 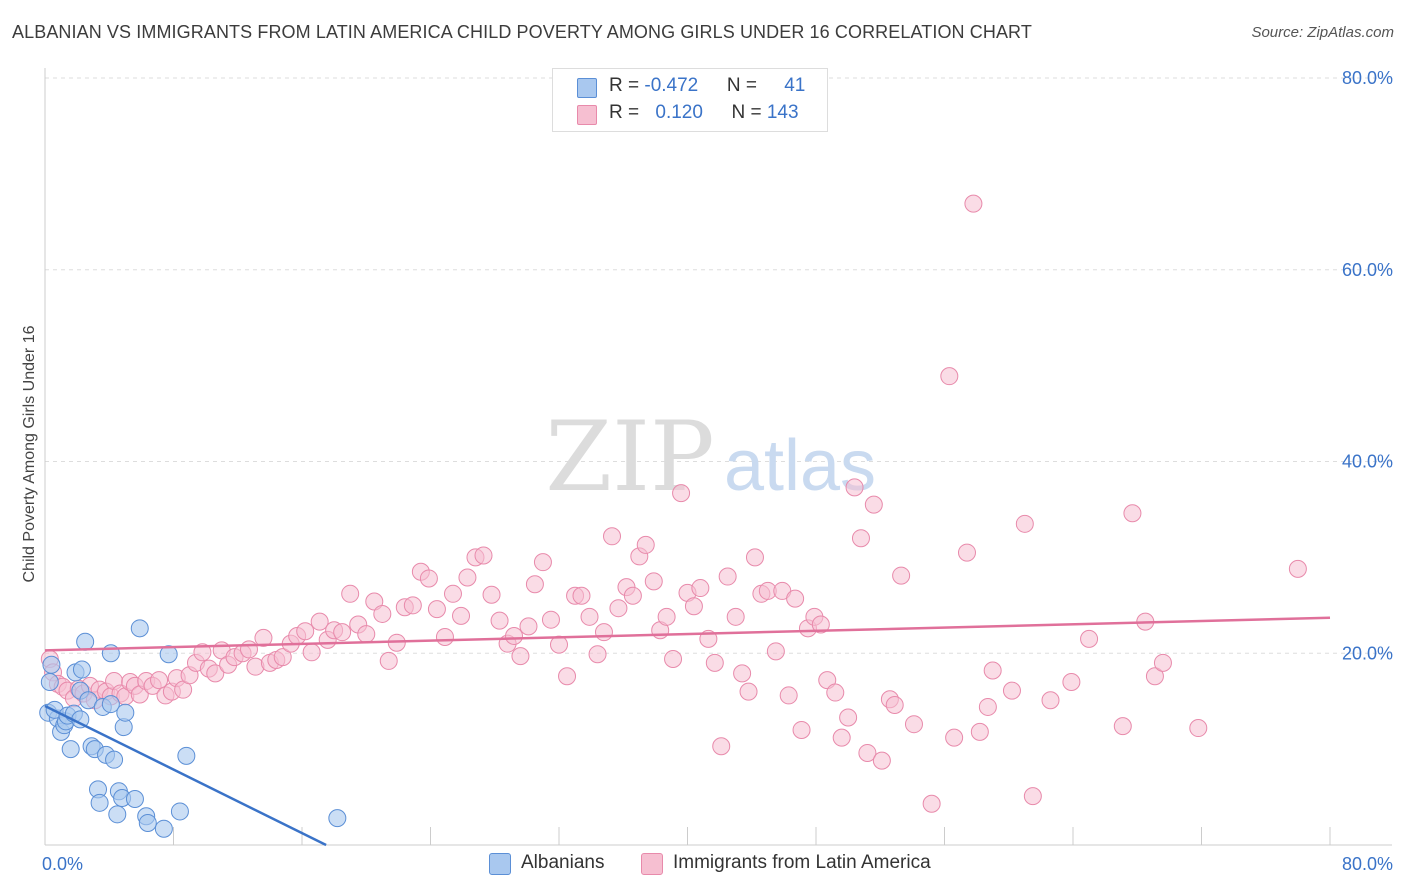 I want to click on legend-r-label: R =, so click(x=627, y=85).